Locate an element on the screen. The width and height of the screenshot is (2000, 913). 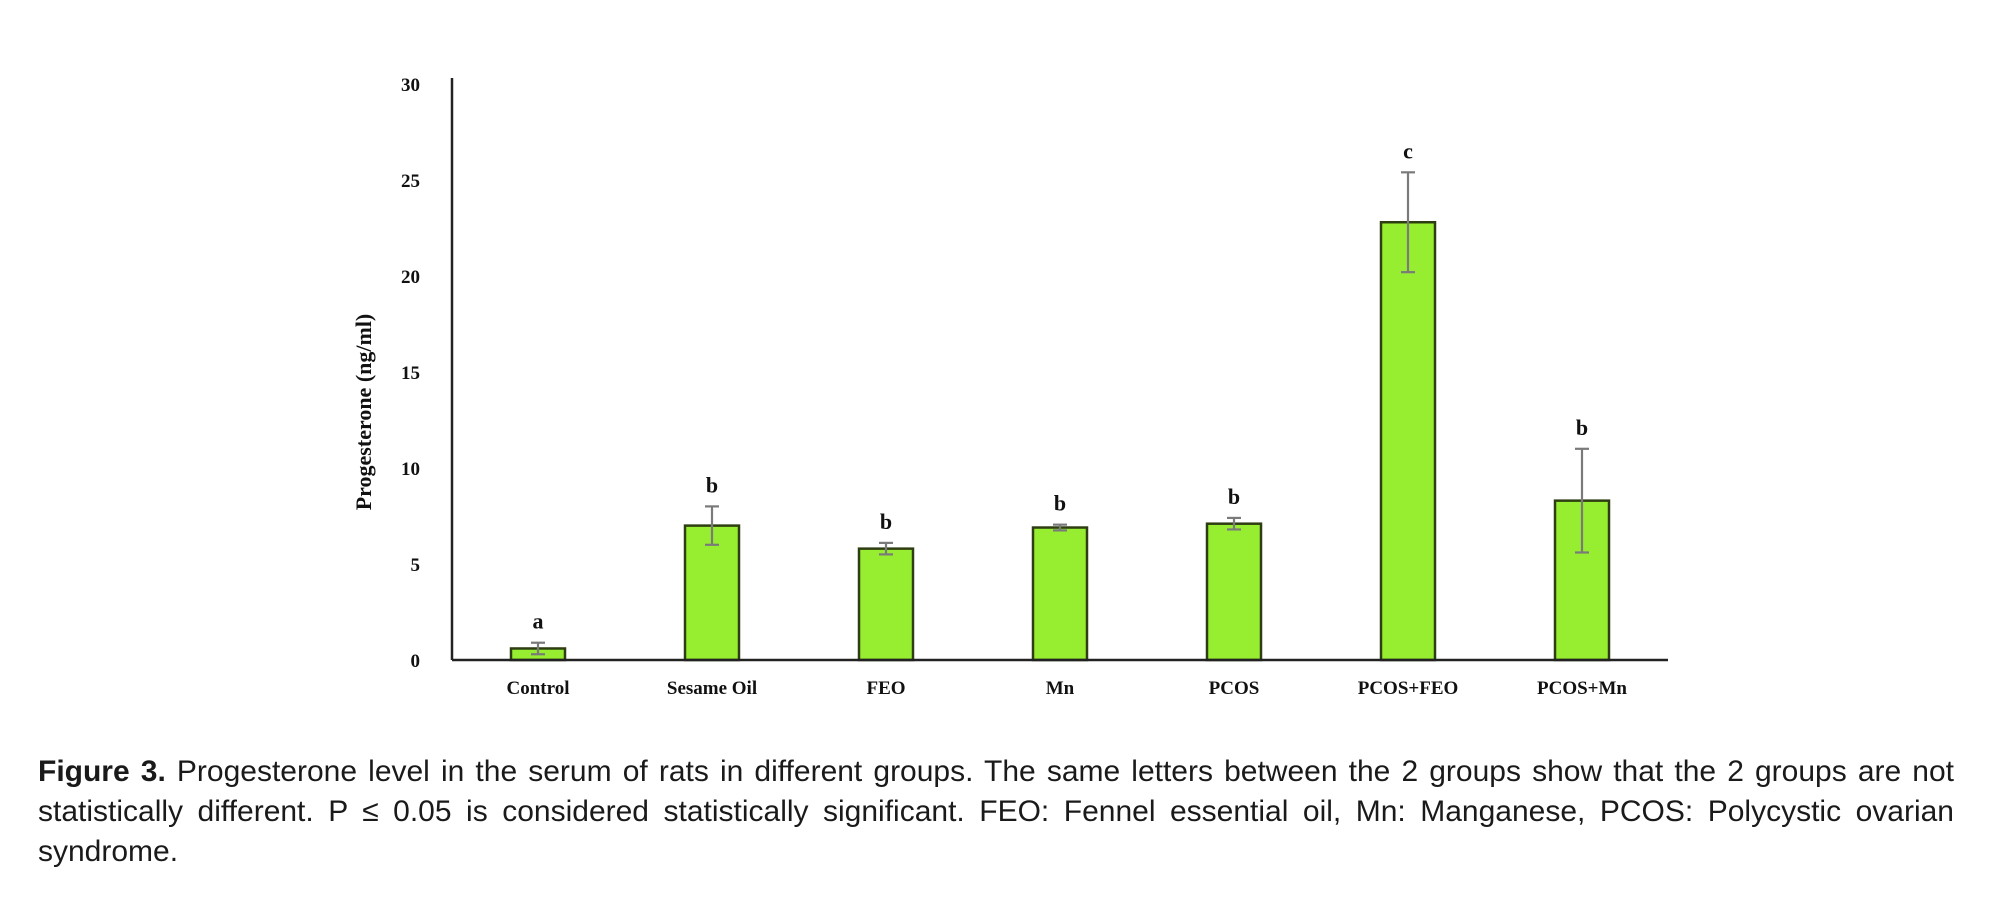
x-category-label: Sesame Oil is located at coordinates (712, 688).